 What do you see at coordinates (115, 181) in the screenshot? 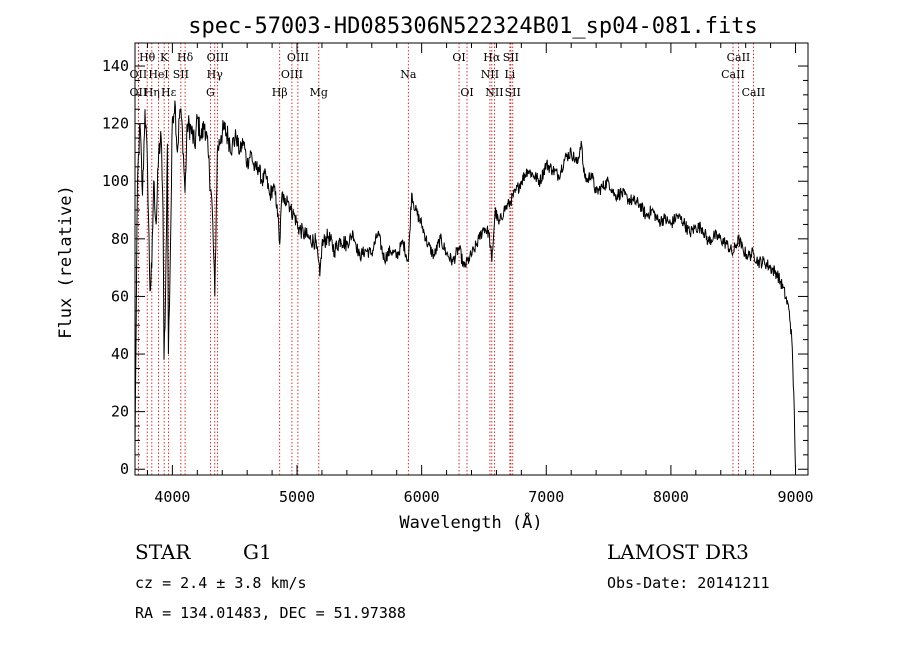
I see `y-tick-label: 100` at bounding box center [115, 181].